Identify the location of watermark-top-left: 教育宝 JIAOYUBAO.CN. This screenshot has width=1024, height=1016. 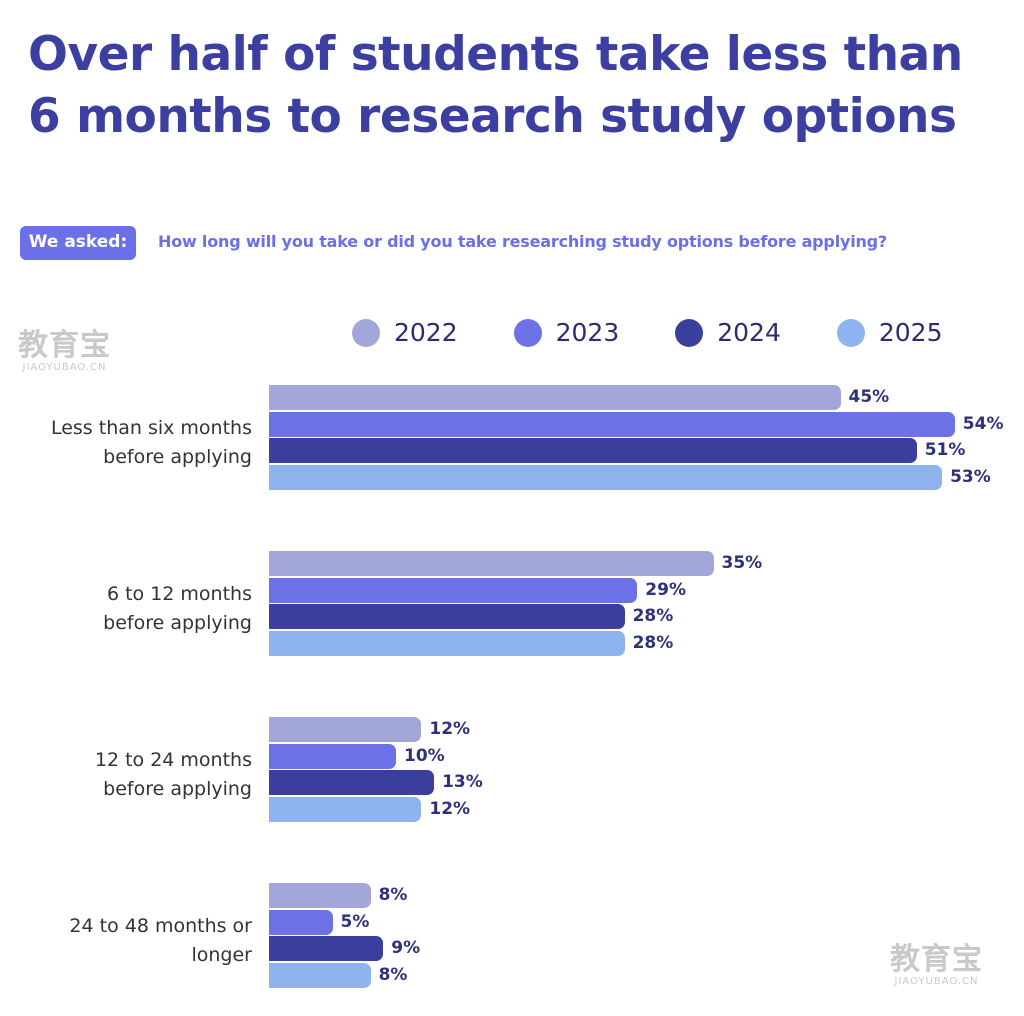
(64, 352).